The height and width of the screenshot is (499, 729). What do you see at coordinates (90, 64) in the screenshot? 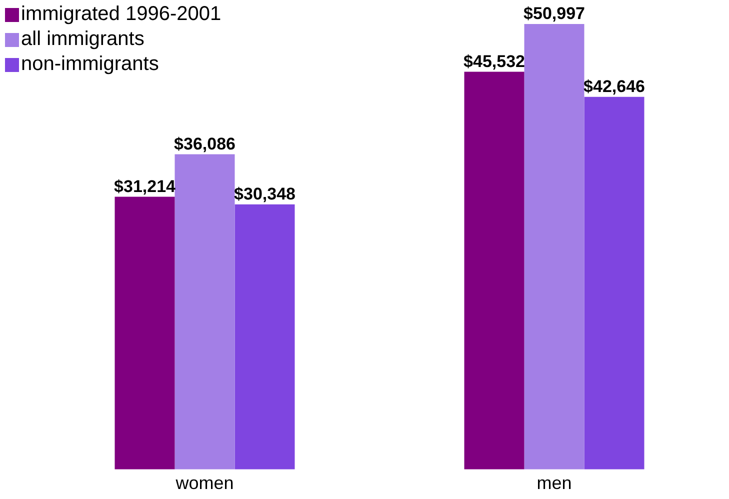
I see `legend-label: non-immigrants` at bounding box center [90, 64].